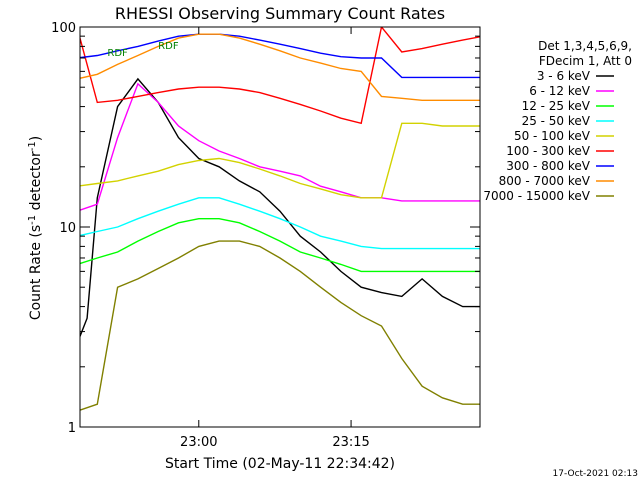 This screenshot has width=640, height=480. I want to click on x-tick-label: 23:00, so click(198, 442).